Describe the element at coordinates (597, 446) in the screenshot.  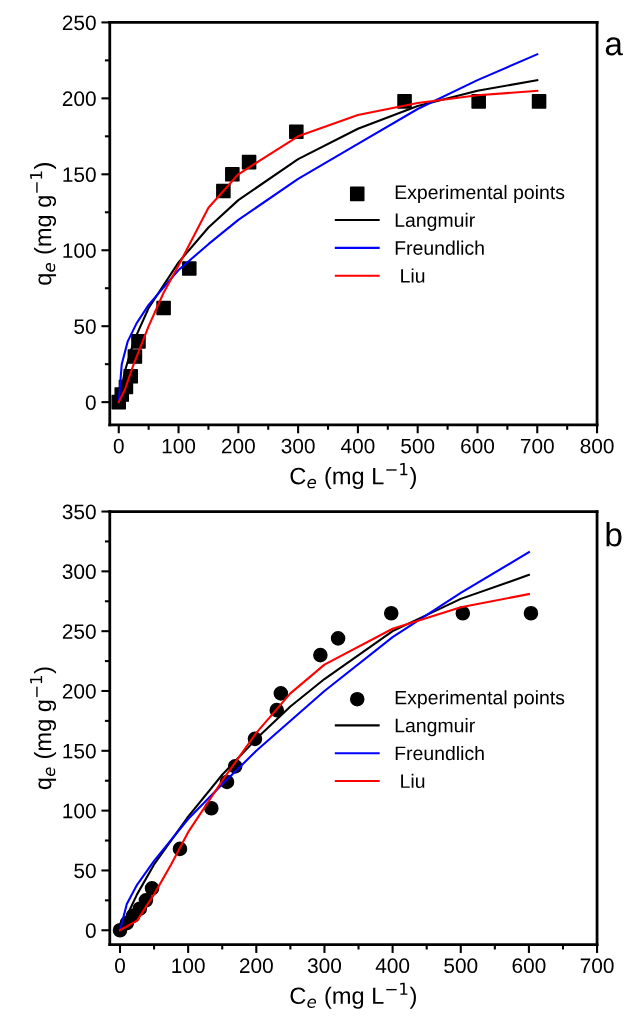
I see `x-tick-label: 800` at that location.